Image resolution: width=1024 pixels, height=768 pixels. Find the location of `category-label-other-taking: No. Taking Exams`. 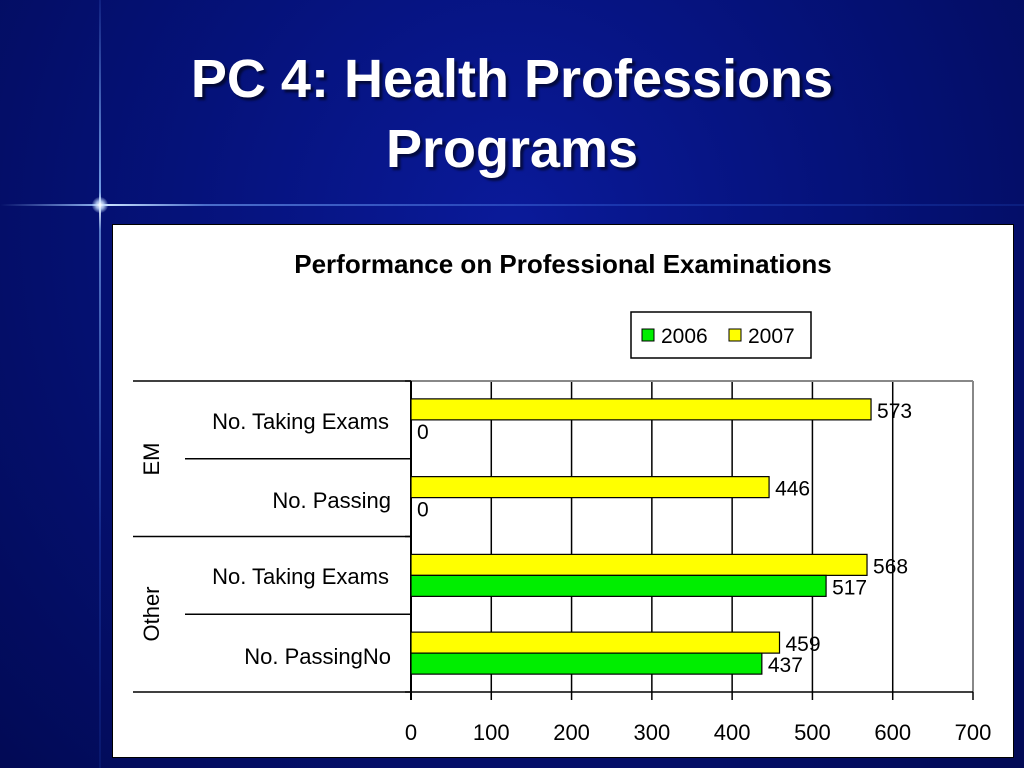

category-label-other-taking: No. Taking Exams is located at coordinates (300, 576).